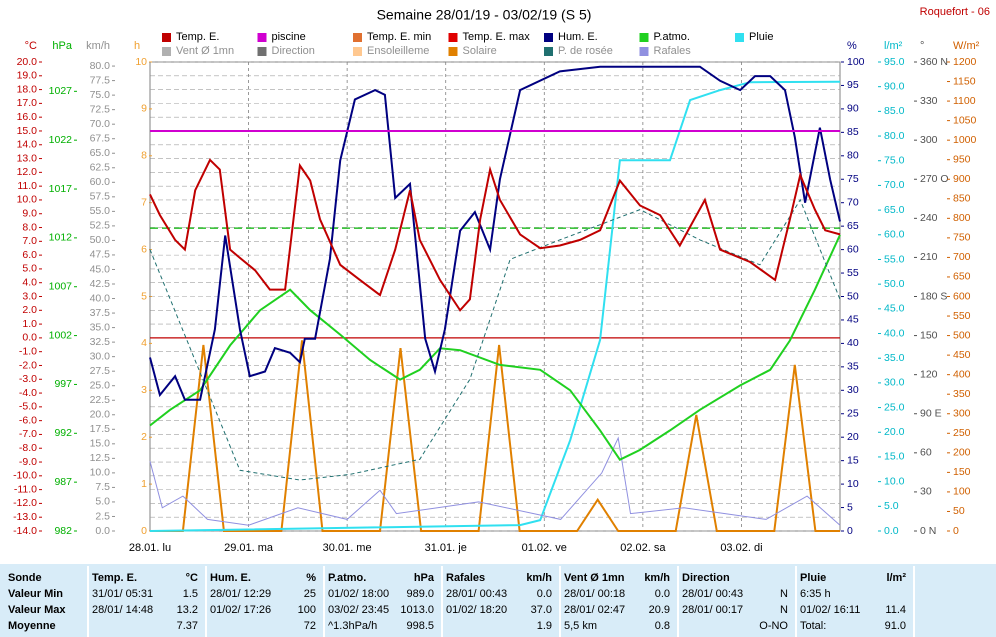 This screenshot has width=996, height=637. I want to click on y-tick-label: 2, so click(144, 437).